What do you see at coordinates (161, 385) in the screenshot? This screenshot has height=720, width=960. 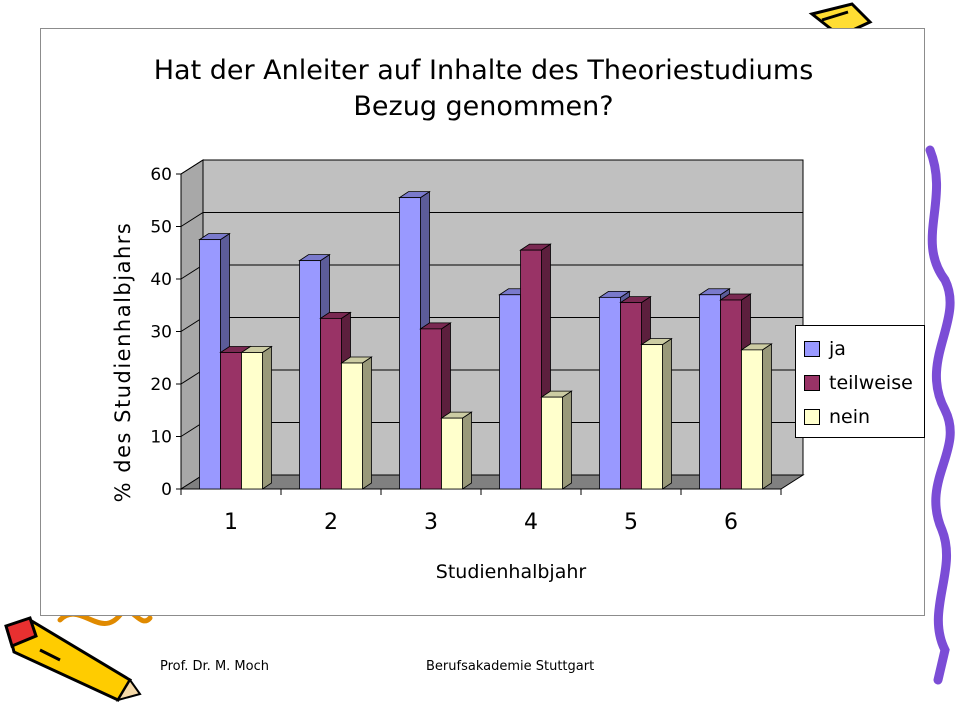 I see `y-tick-label: 20` at bounding box center [161, 385].